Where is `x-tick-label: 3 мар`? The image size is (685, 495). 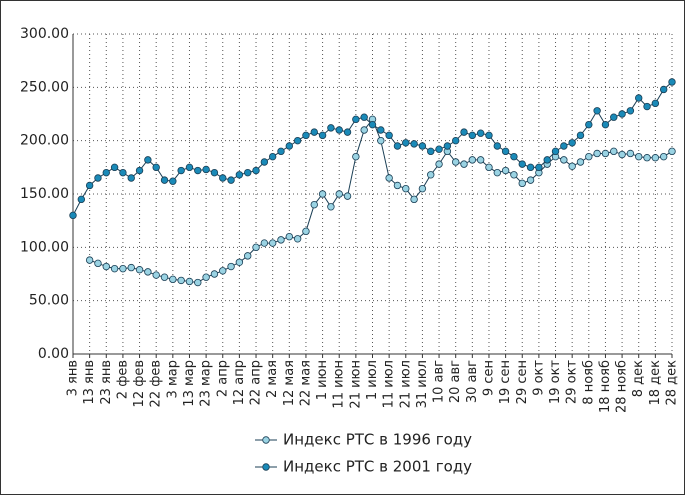
x-tick-label: 3 мар is located at coordinates (172, 379).